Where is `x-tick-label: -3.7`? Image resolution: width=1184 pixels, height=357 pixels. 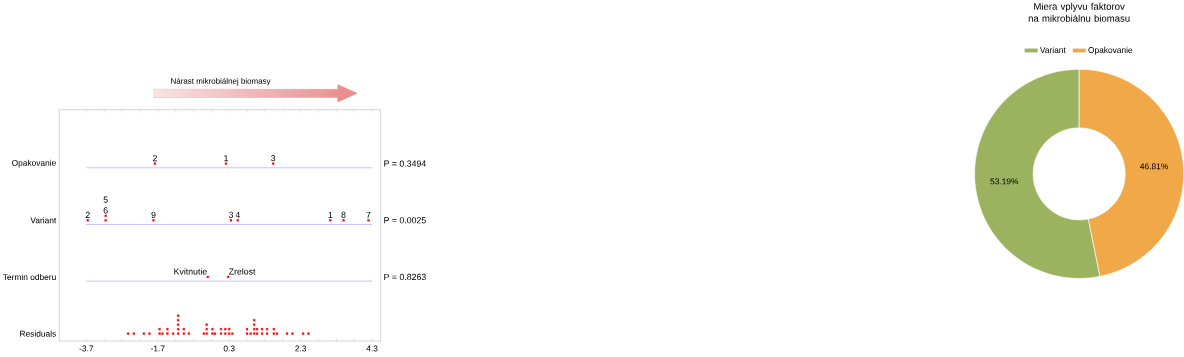 x-tick-label: -3.7 is located at coordinates (86, 348).